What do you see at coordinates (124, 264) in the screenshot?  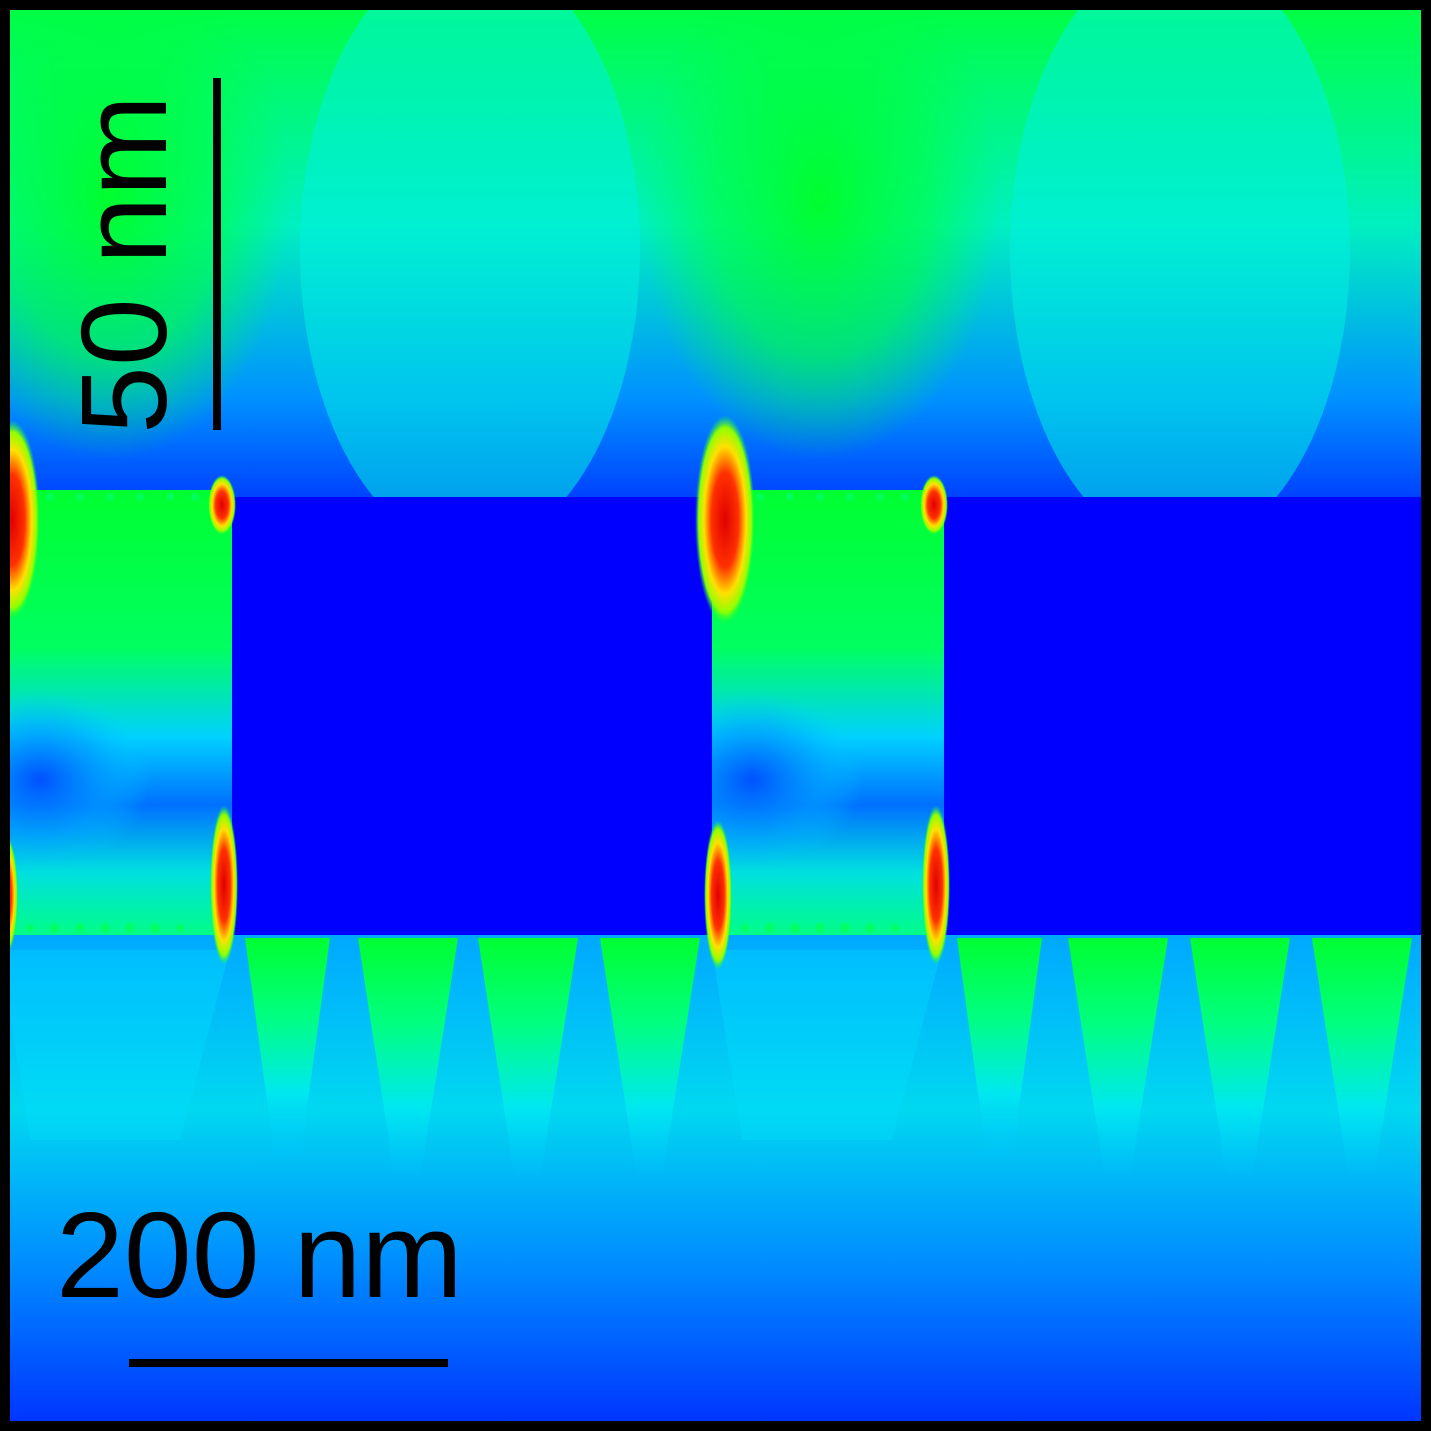 I see `scale-label-vertical: 50 nm` at bounding box center [124, 264].